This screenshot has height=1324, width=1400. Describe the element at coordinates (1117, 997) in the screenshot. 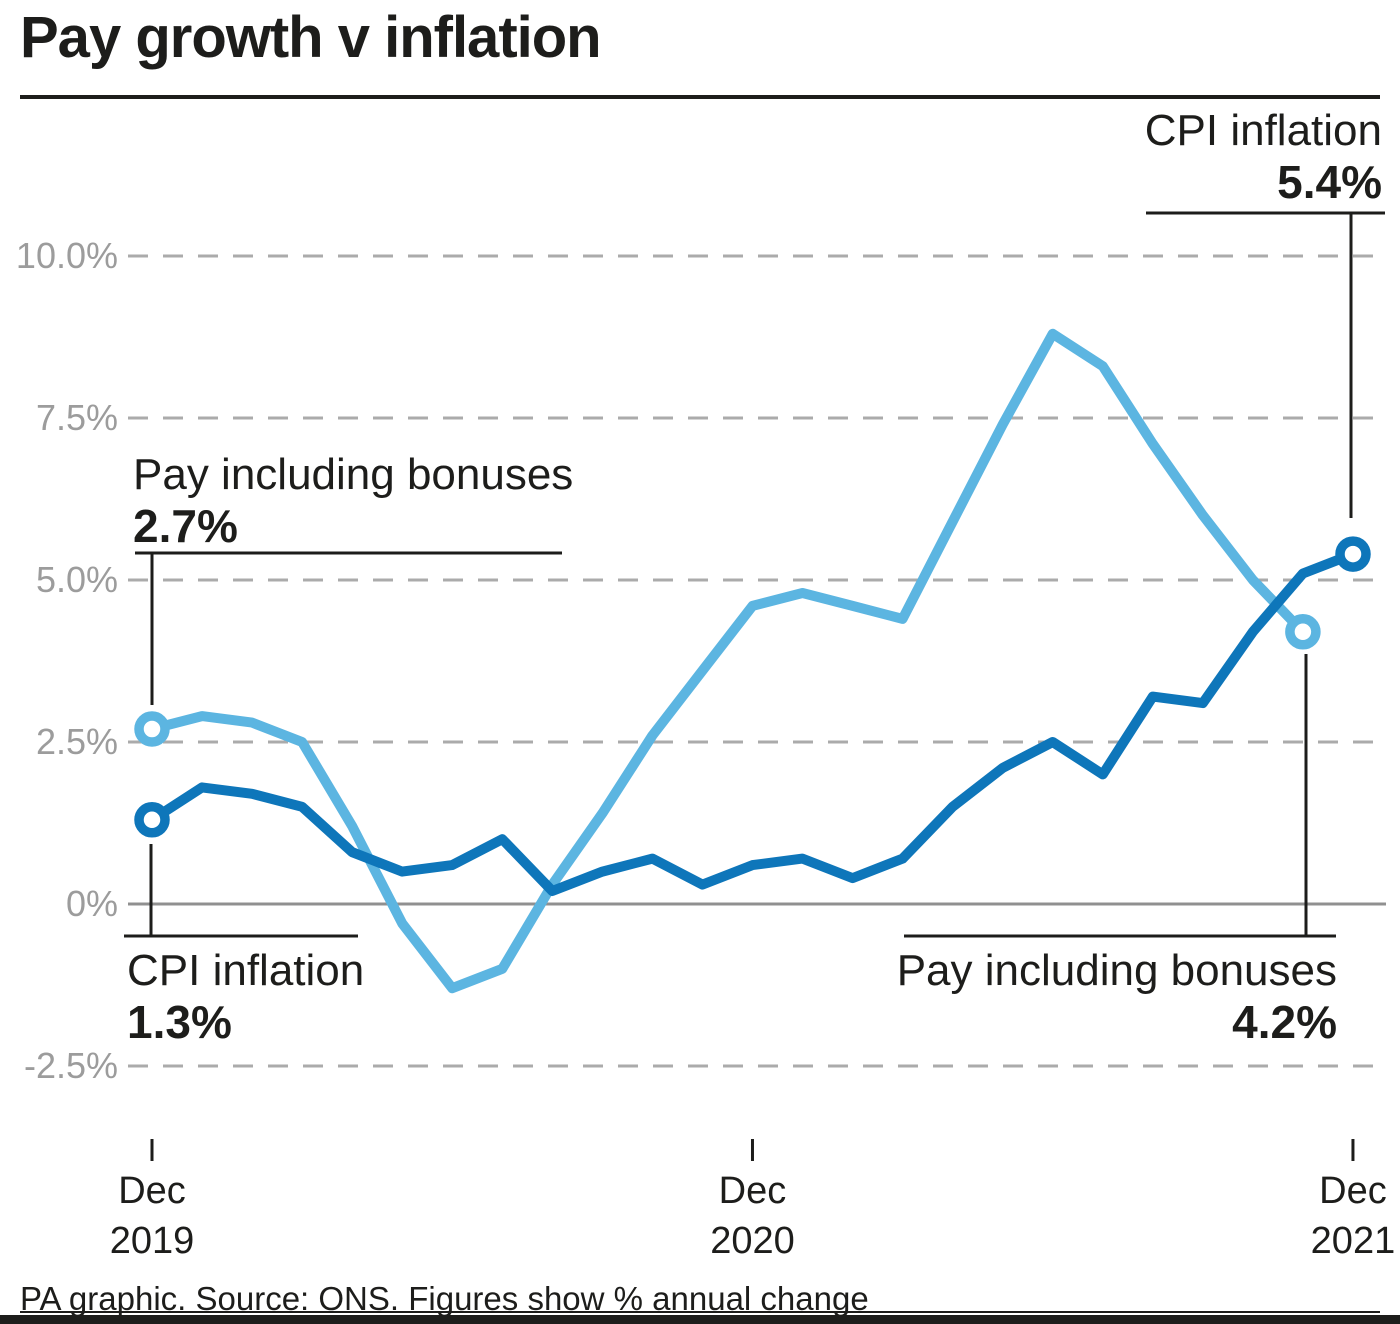

I see `annotation-pay-end: Pay including bonuses 4.2%` at that location.